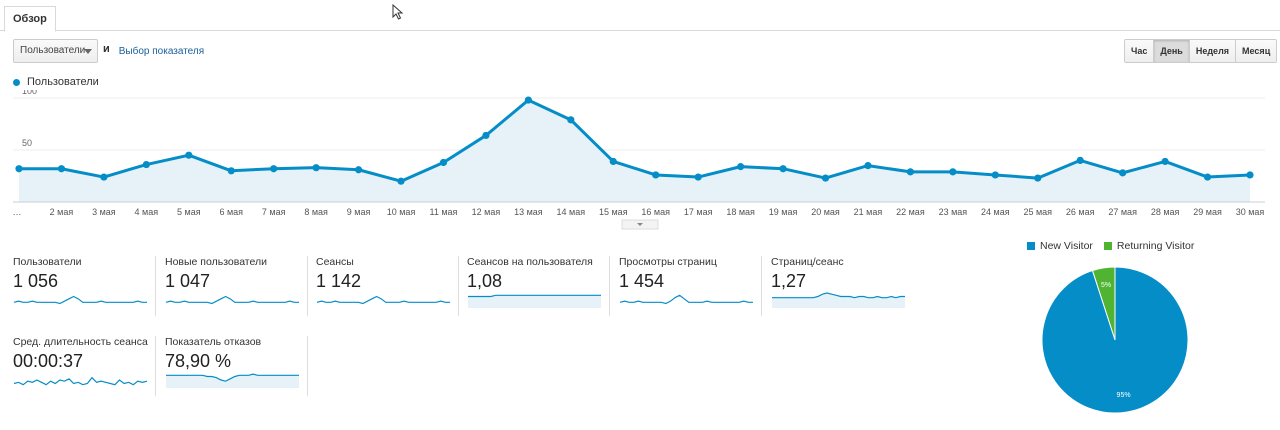  What do you see at coordinates (571, 212) in the screenshot?
I see `x-tick-label: 14 мая` at bounding box center [571, 212].